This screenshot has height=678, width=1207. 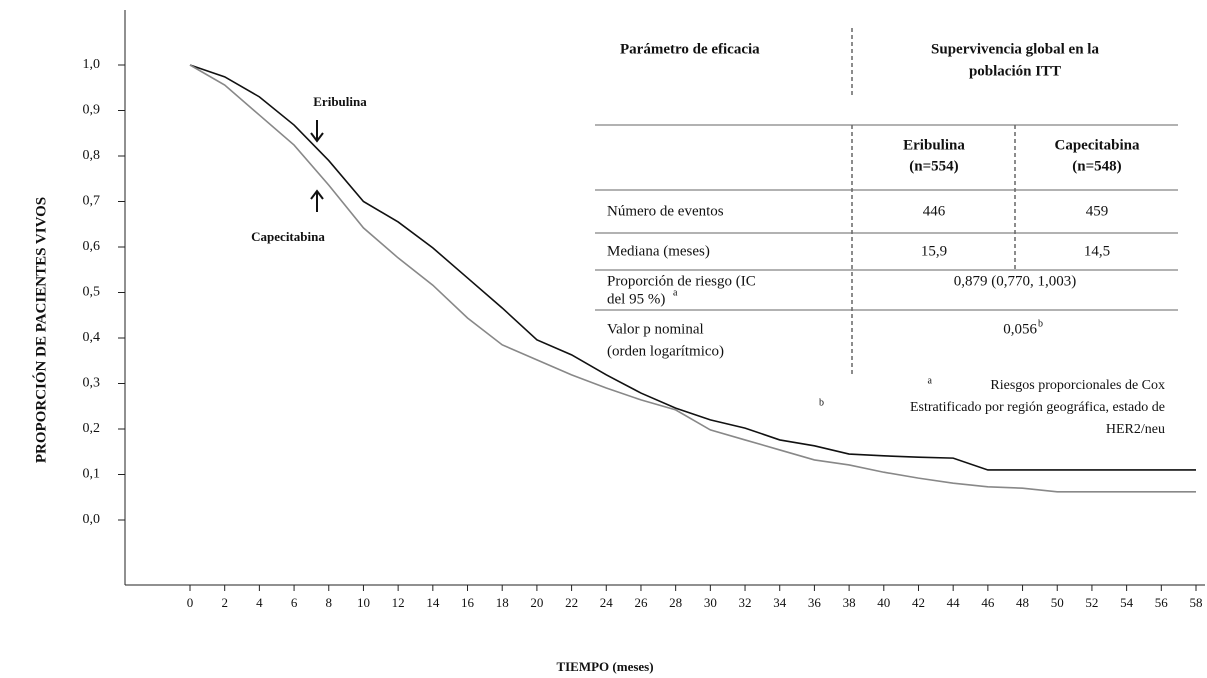 What do you see at coordinates (918, 602) in the screenshot?
I see `x-tick-label: 42` at bounding box center [918, 602].